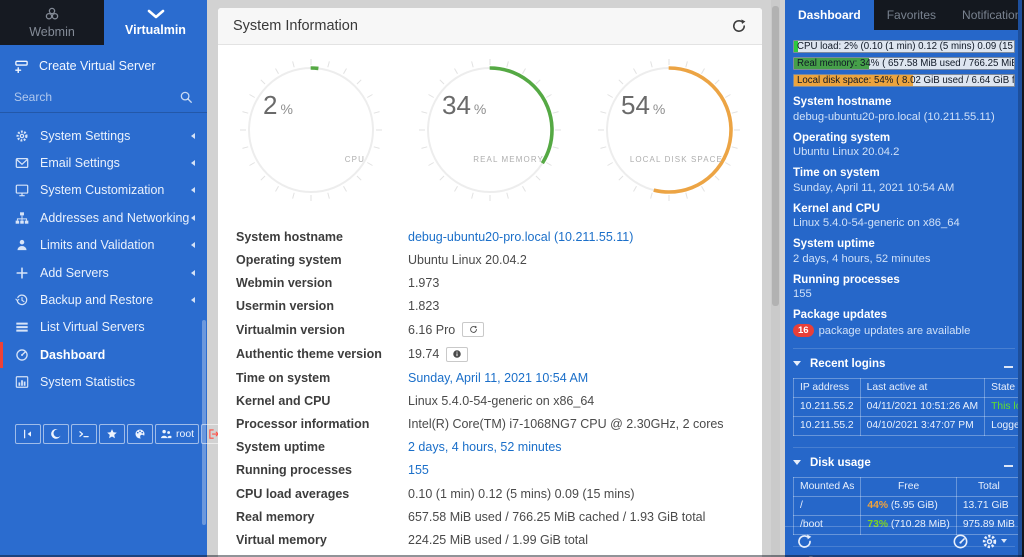 Image resolution: width=1024 pixels, height=557 pixels. What do you see at coordinates (467, 259) in the screenshot?
I see `row-value: Ubuntu Linux 20.04.2` at bounding box center [467, 259].